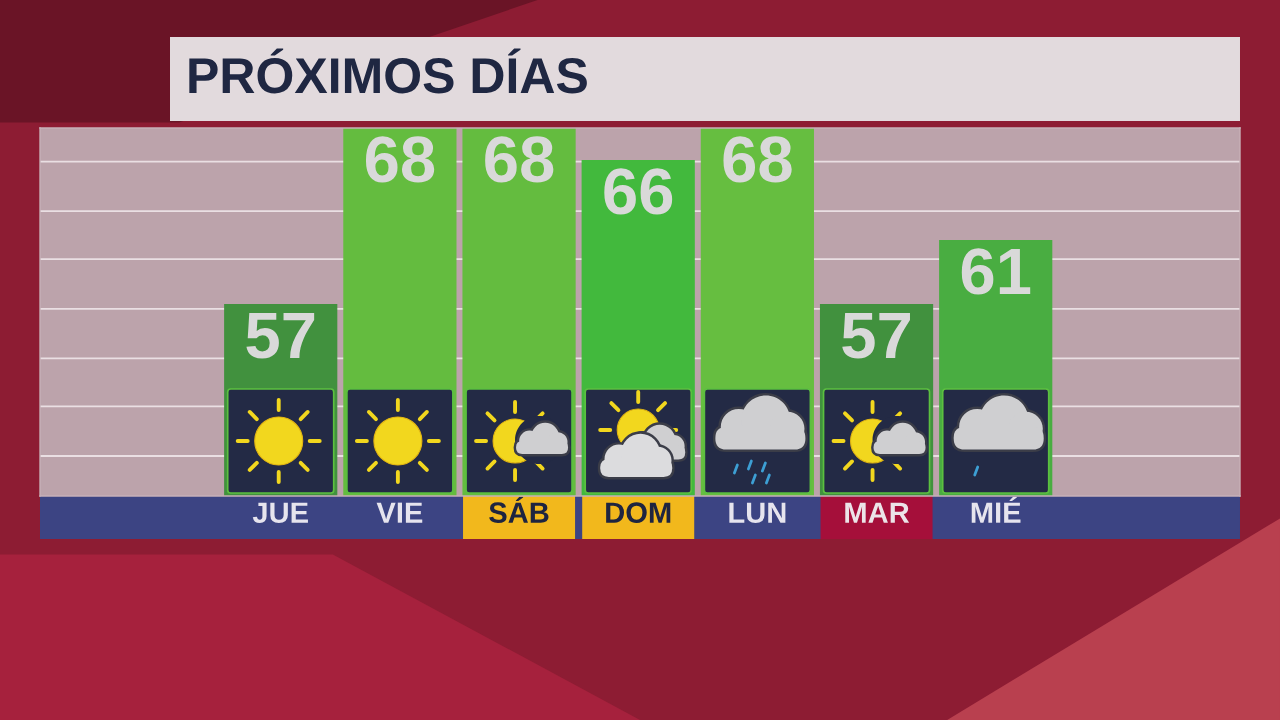 This screenshot has height=720, width=1280. I want to click on x-tick-label: JUE, so click(280, 512).